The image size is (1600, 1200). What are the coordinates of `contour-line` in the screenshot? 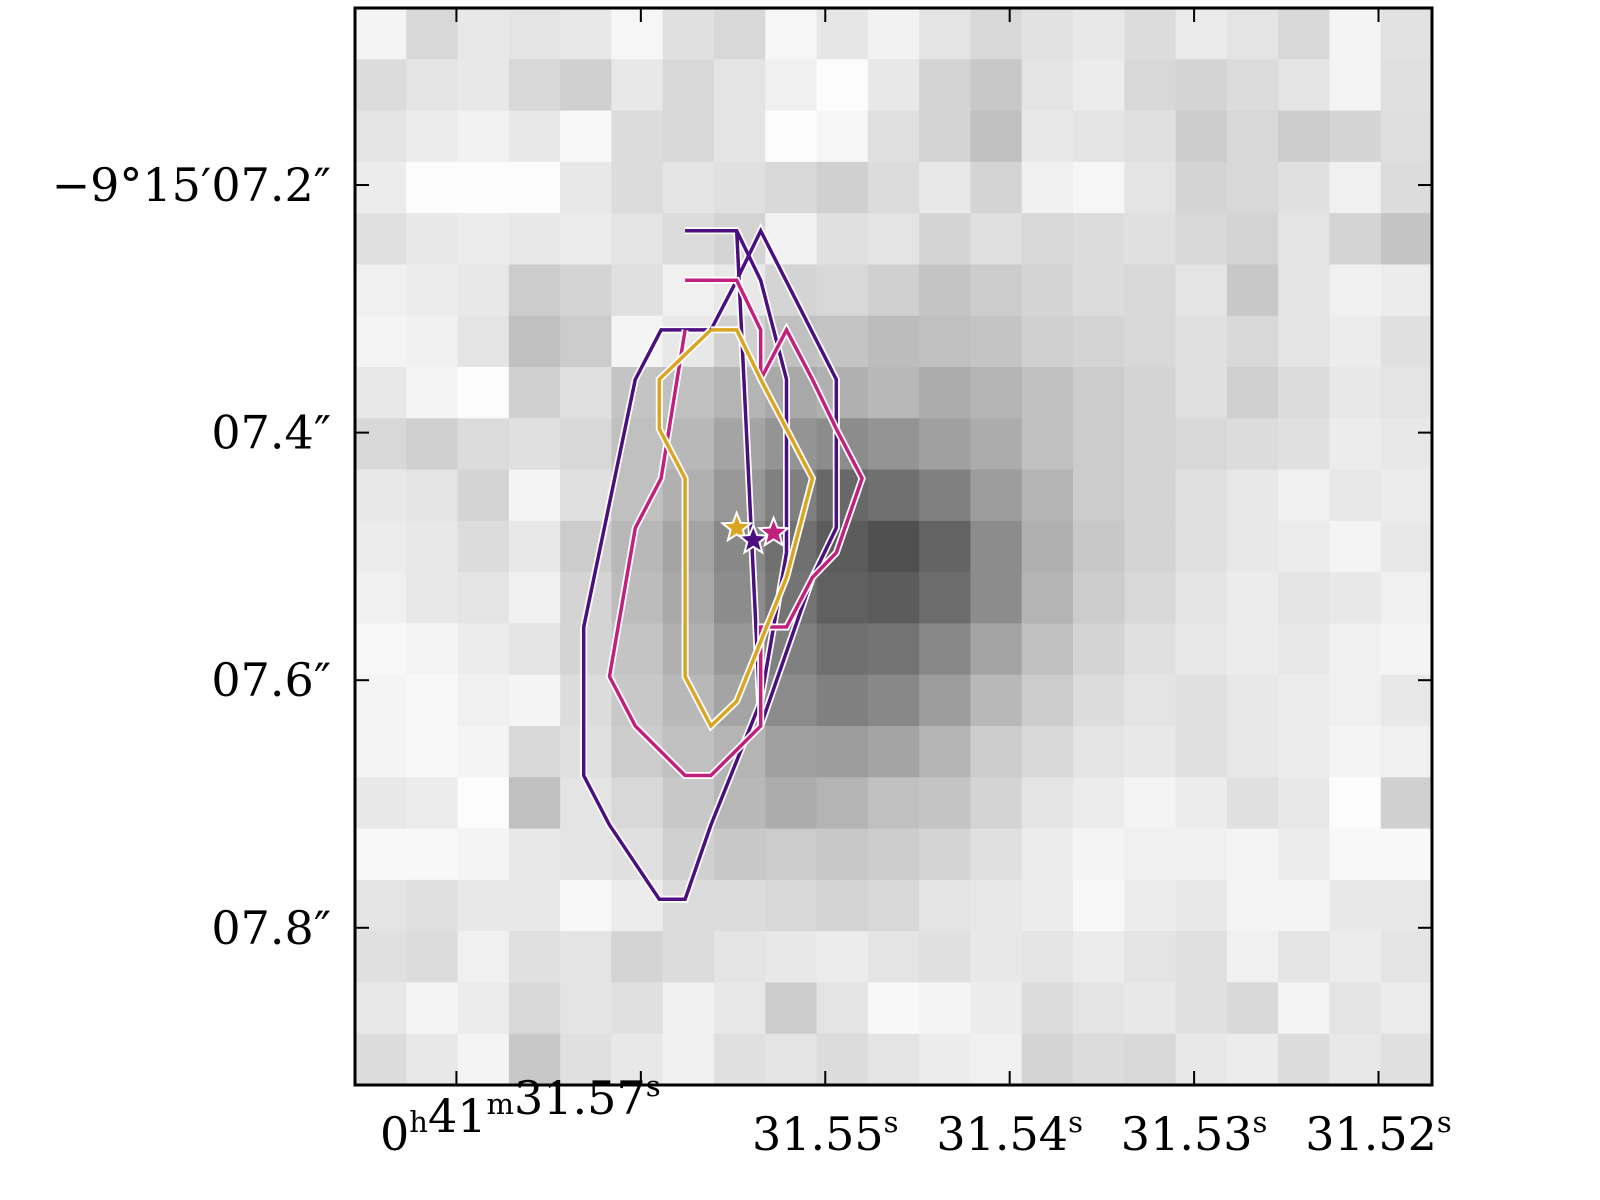 It's located at (736, 528).